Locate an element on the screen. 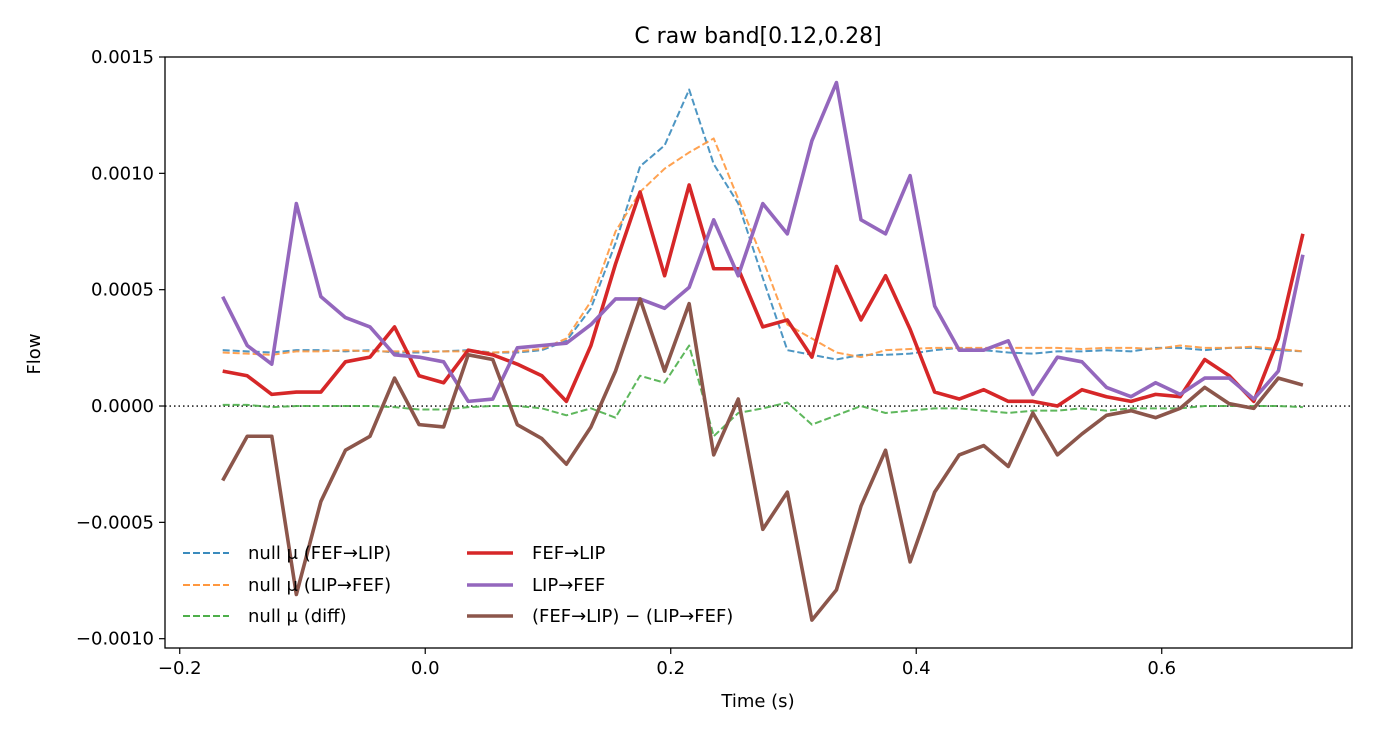 The height and width of the screenshot is (736, 1376). y-tick-label: −0.0010 is located at coordinates (115, 639).